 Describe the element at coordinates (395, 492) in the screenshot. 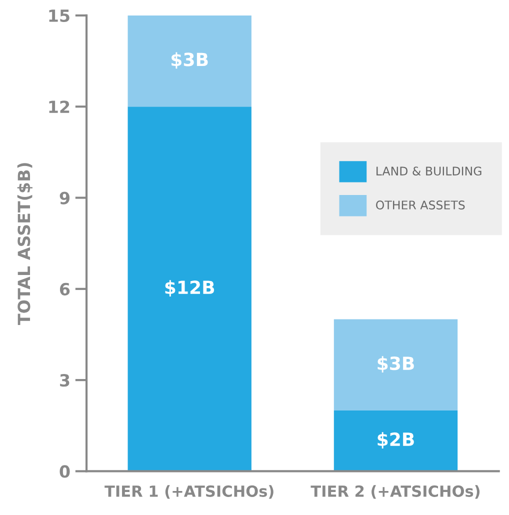

I see `x-tick-label: TIER 2 (+ATSICHOs)` at that location.